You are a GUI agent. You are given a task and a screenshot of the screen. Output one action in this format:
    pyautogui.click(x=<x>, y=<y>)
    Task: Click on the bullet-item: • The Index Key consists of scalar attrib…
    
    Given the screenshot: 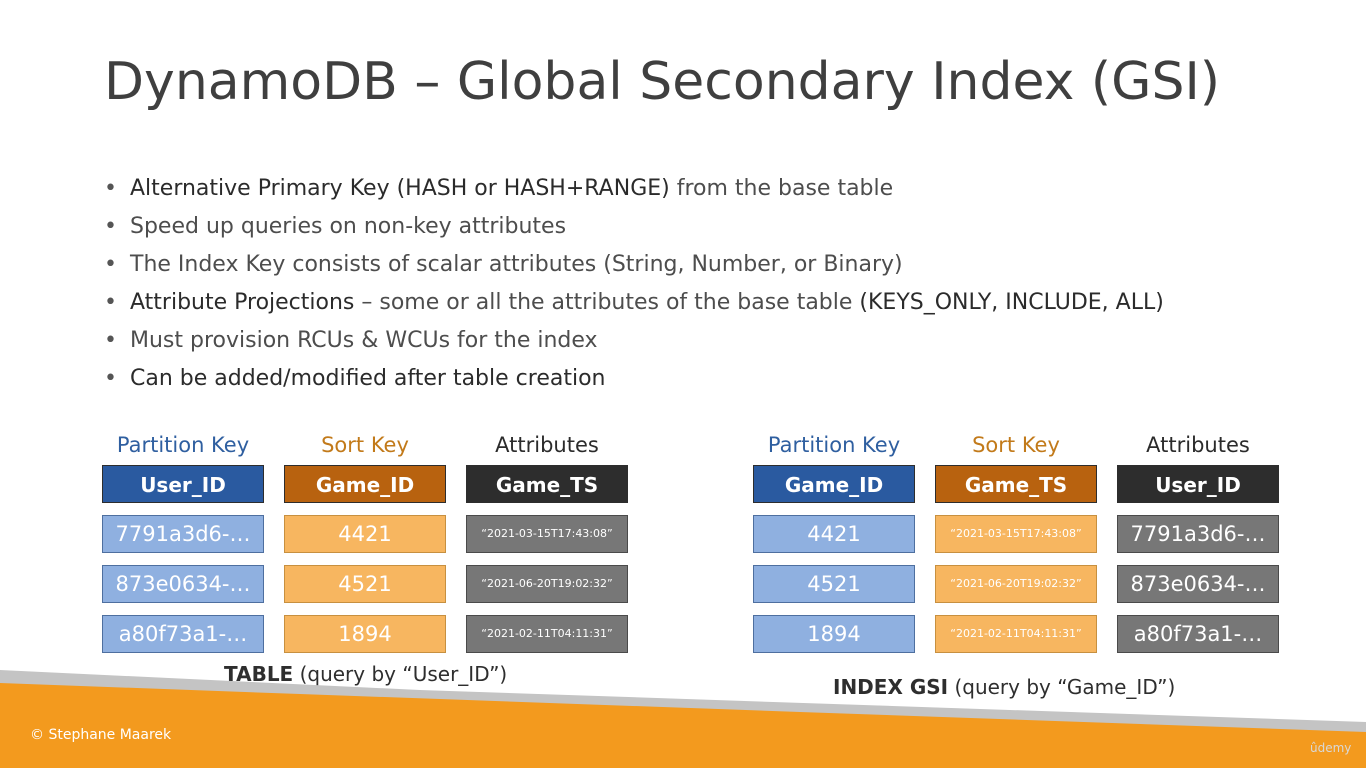 What is the action you would take?
    pyautogui.click(x=634, y=267)
    